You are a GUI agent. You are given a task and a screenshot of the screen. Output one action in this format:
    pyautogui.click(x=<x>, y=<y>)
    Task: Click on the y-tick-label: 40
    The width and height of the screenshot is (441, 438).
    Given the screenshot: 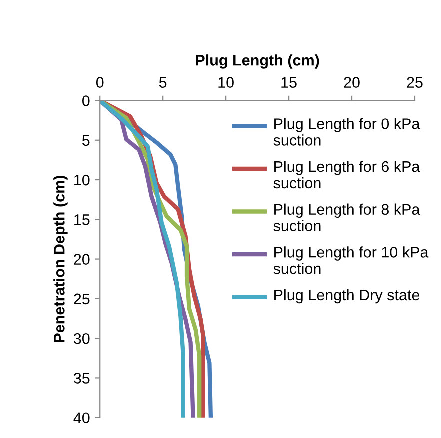 What is the action you would take?
    pyautogui.click(x=82, y=418)
    